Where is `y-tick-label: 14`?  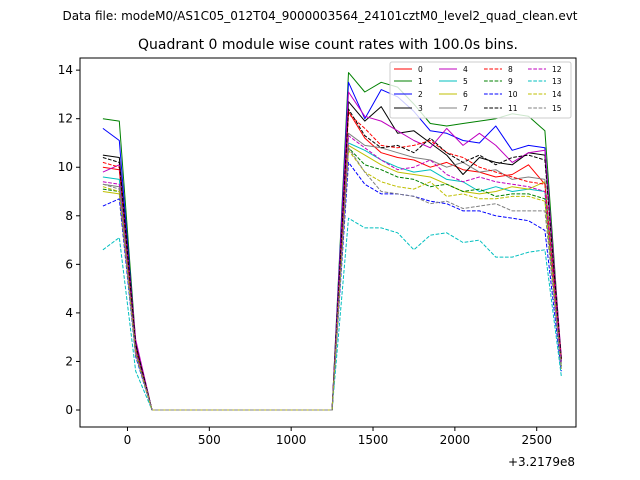
y-tick-label: 14 is located at coordinates (65, 70).